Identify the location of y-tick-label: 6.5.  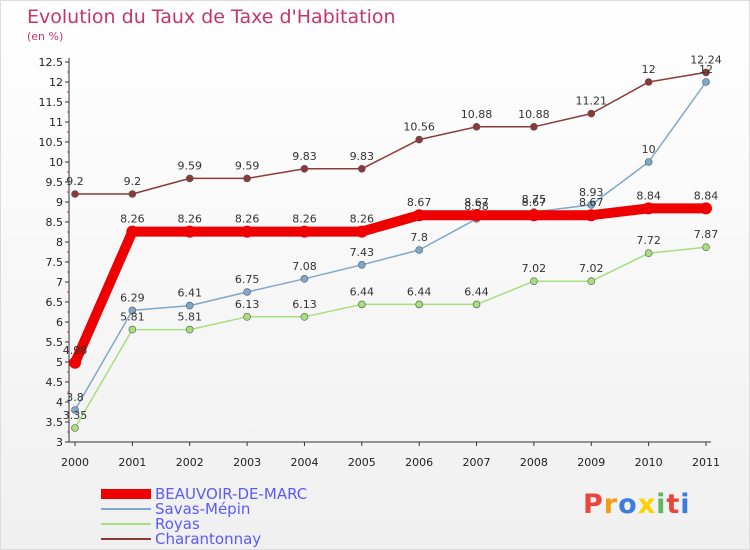
(55, 302).